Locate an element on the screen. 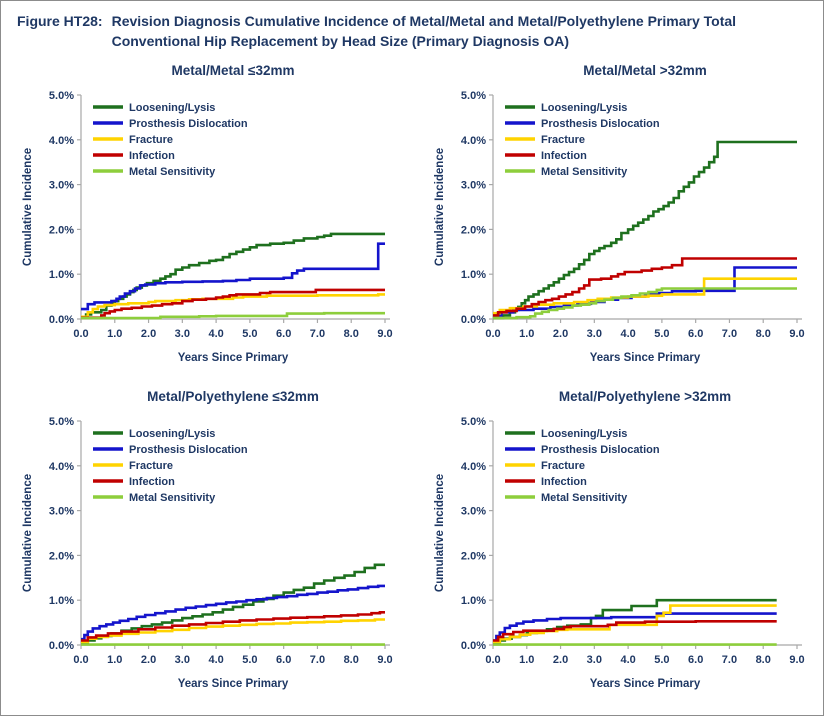  x-axis-title: Years Since Primary is located at coordinates (645, 358).